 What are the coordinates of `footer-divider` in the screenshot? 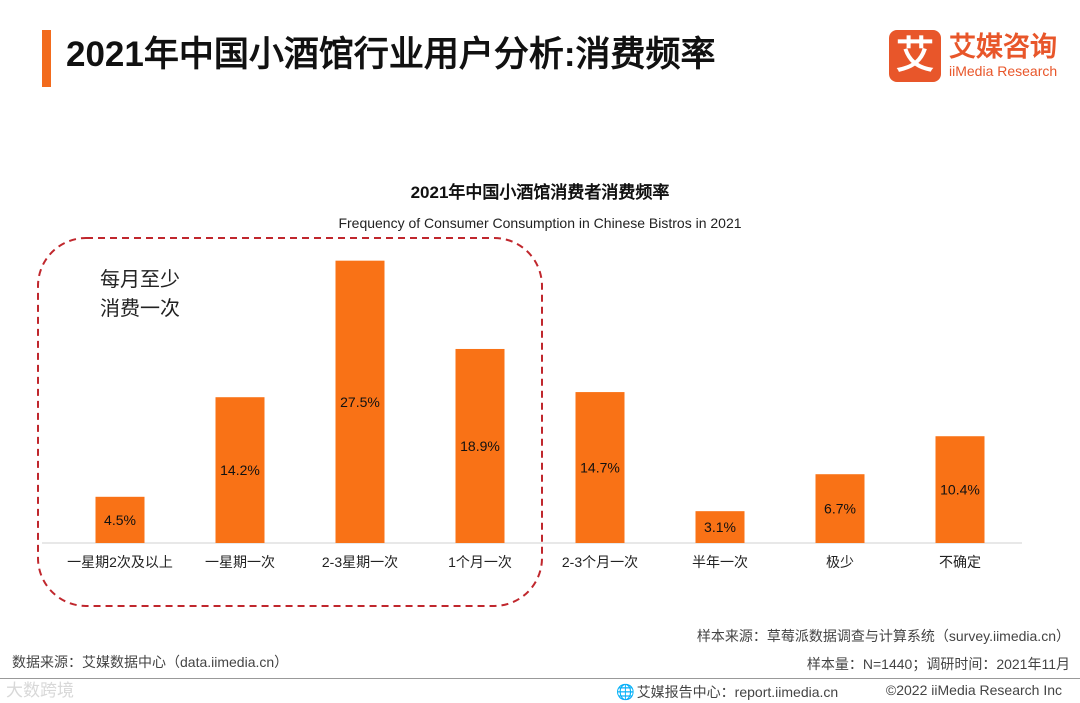 It's located at (540, 678).